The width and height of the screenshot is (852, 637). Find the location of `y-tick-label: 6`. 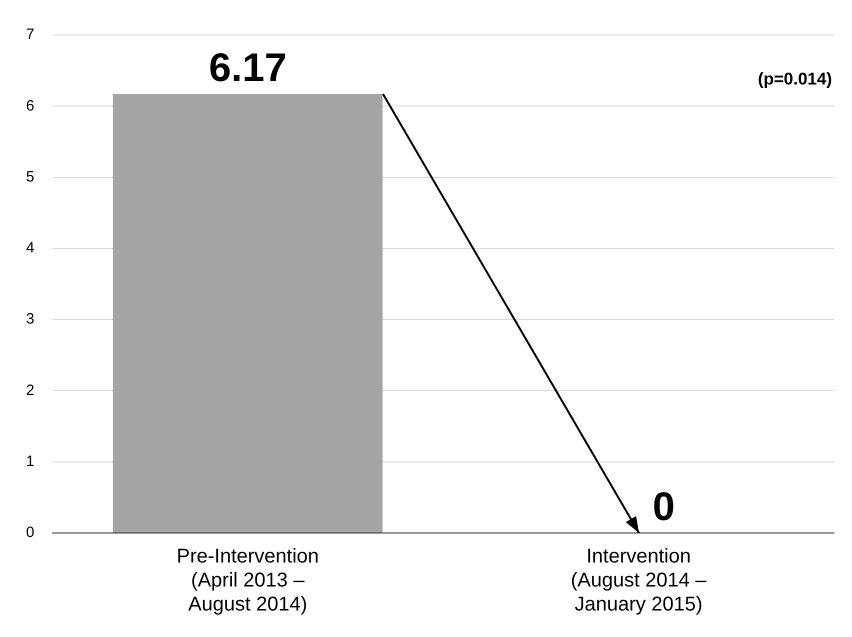

y-tick-label: 6 is located at coordinates (30, 105).